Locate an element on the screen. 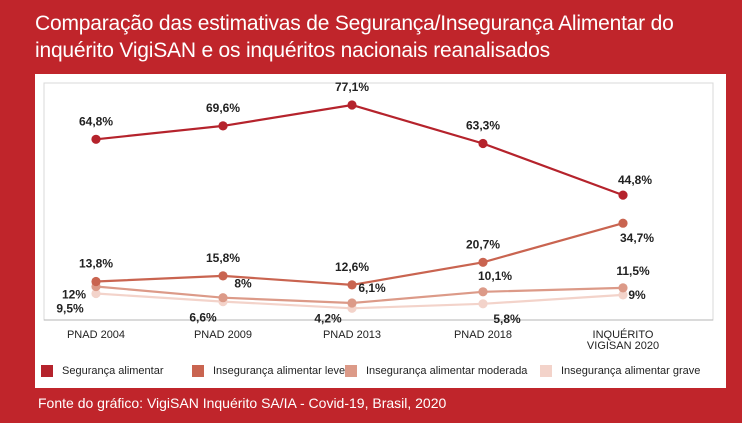 Image resolution: width=742 pixels, height=423 pixels. legend-item: Insegurança alimentar leve is located at coordinates (268, 371).